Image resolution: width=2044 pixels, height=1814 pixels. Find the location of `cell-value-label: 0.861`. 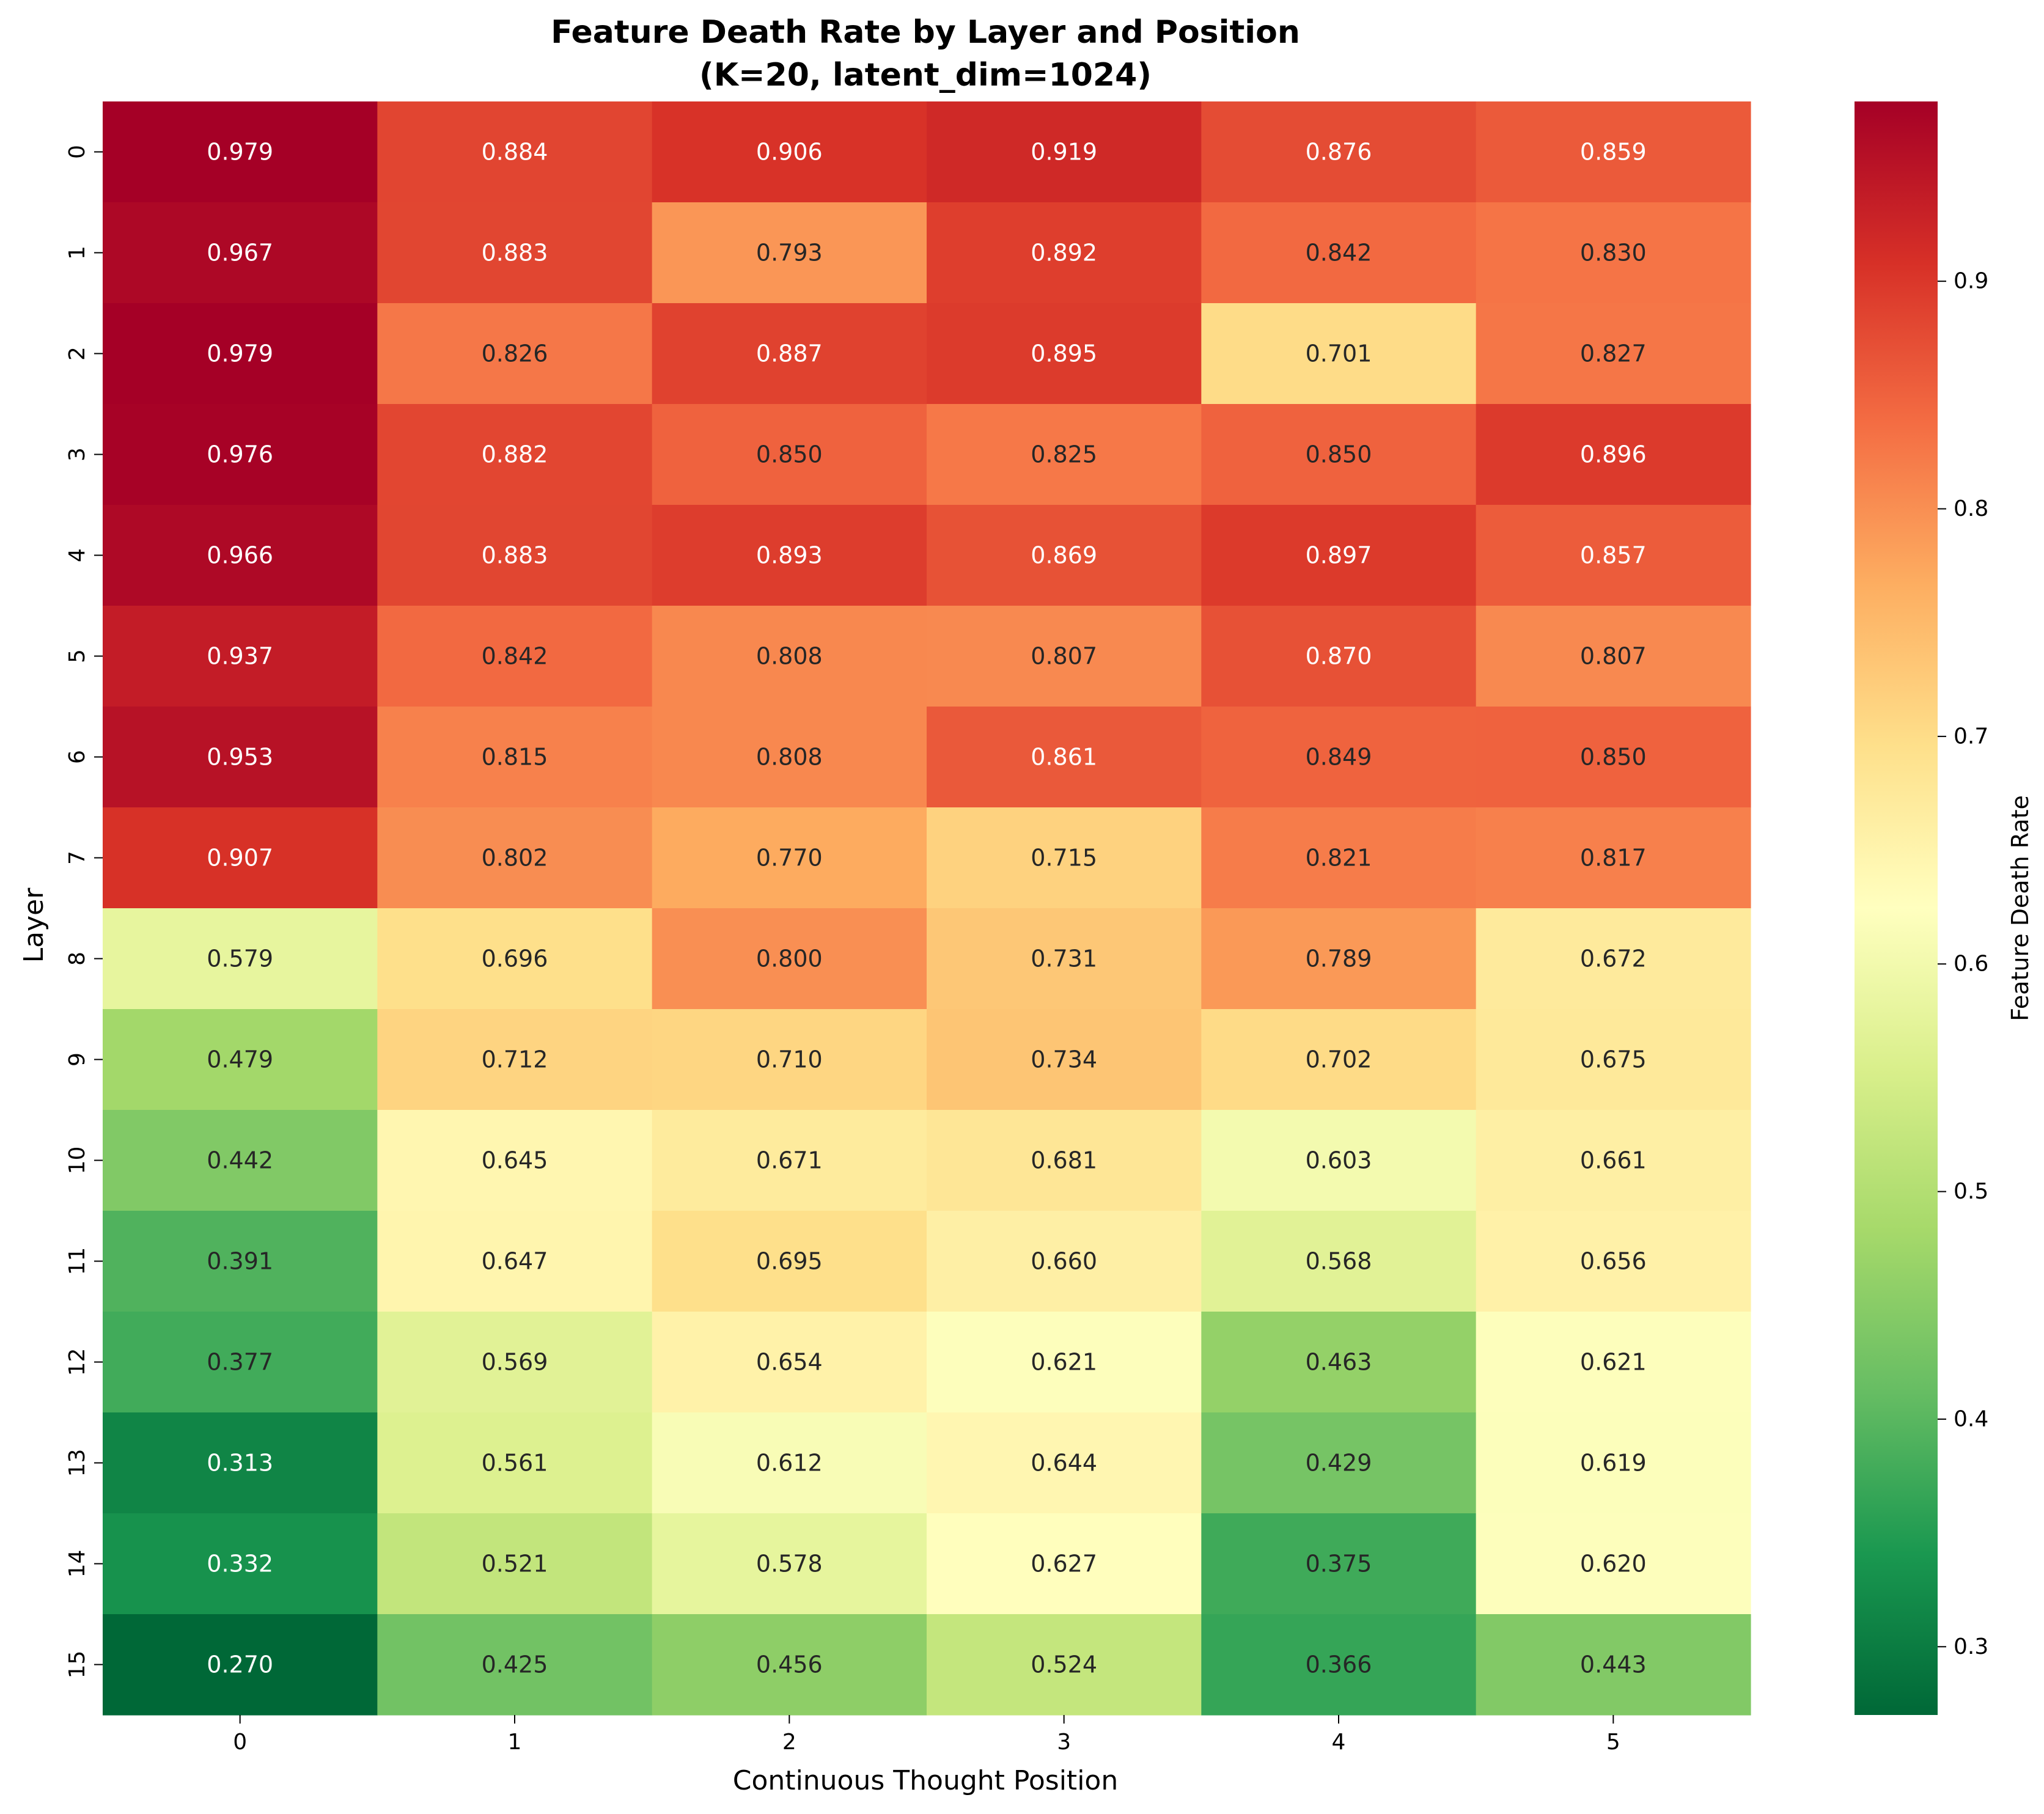

cell-value-label: 0.861 is located at coordinates (1064, 757).